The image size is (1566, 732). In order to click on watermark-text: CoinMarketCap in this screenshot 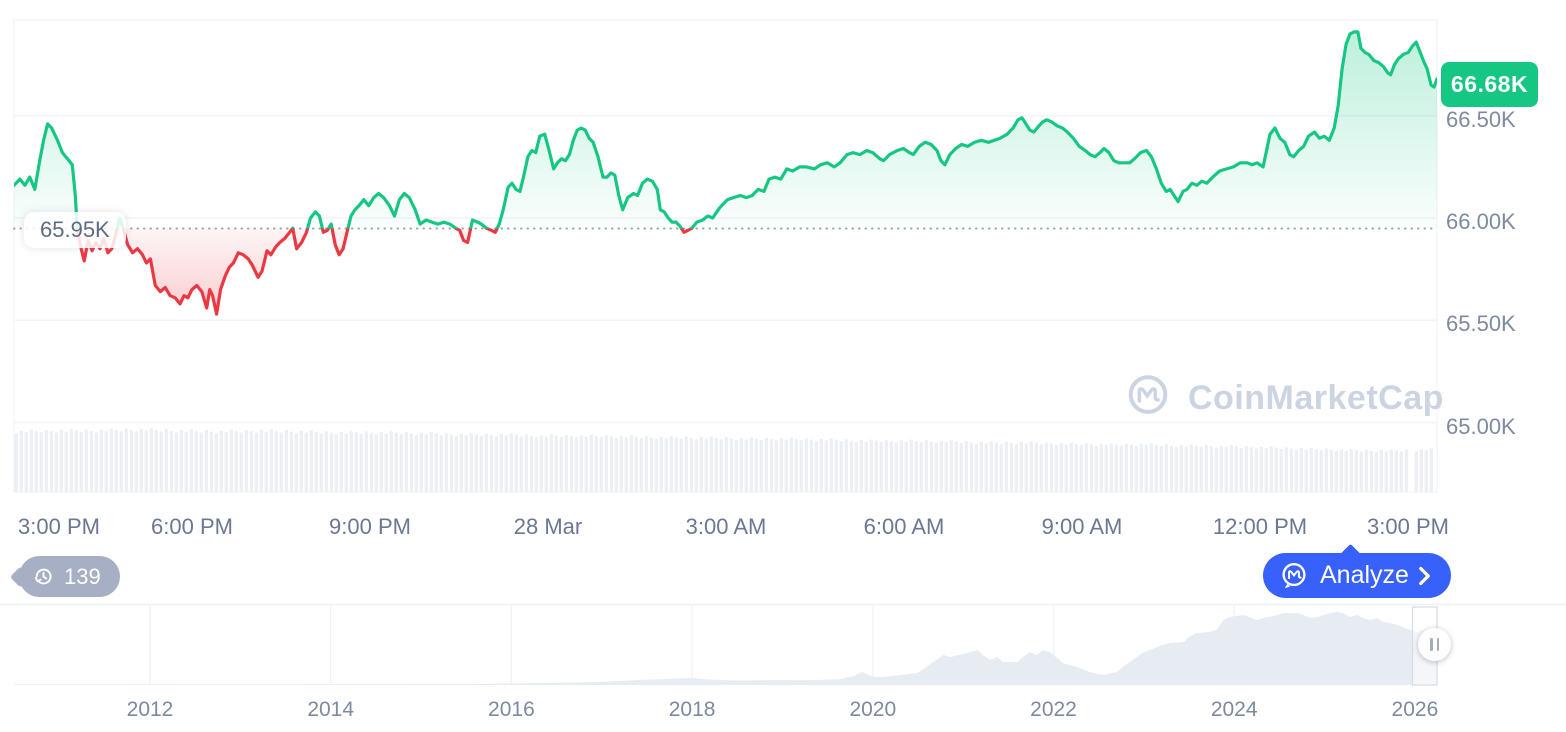, I will do `click(1316, 398)`.